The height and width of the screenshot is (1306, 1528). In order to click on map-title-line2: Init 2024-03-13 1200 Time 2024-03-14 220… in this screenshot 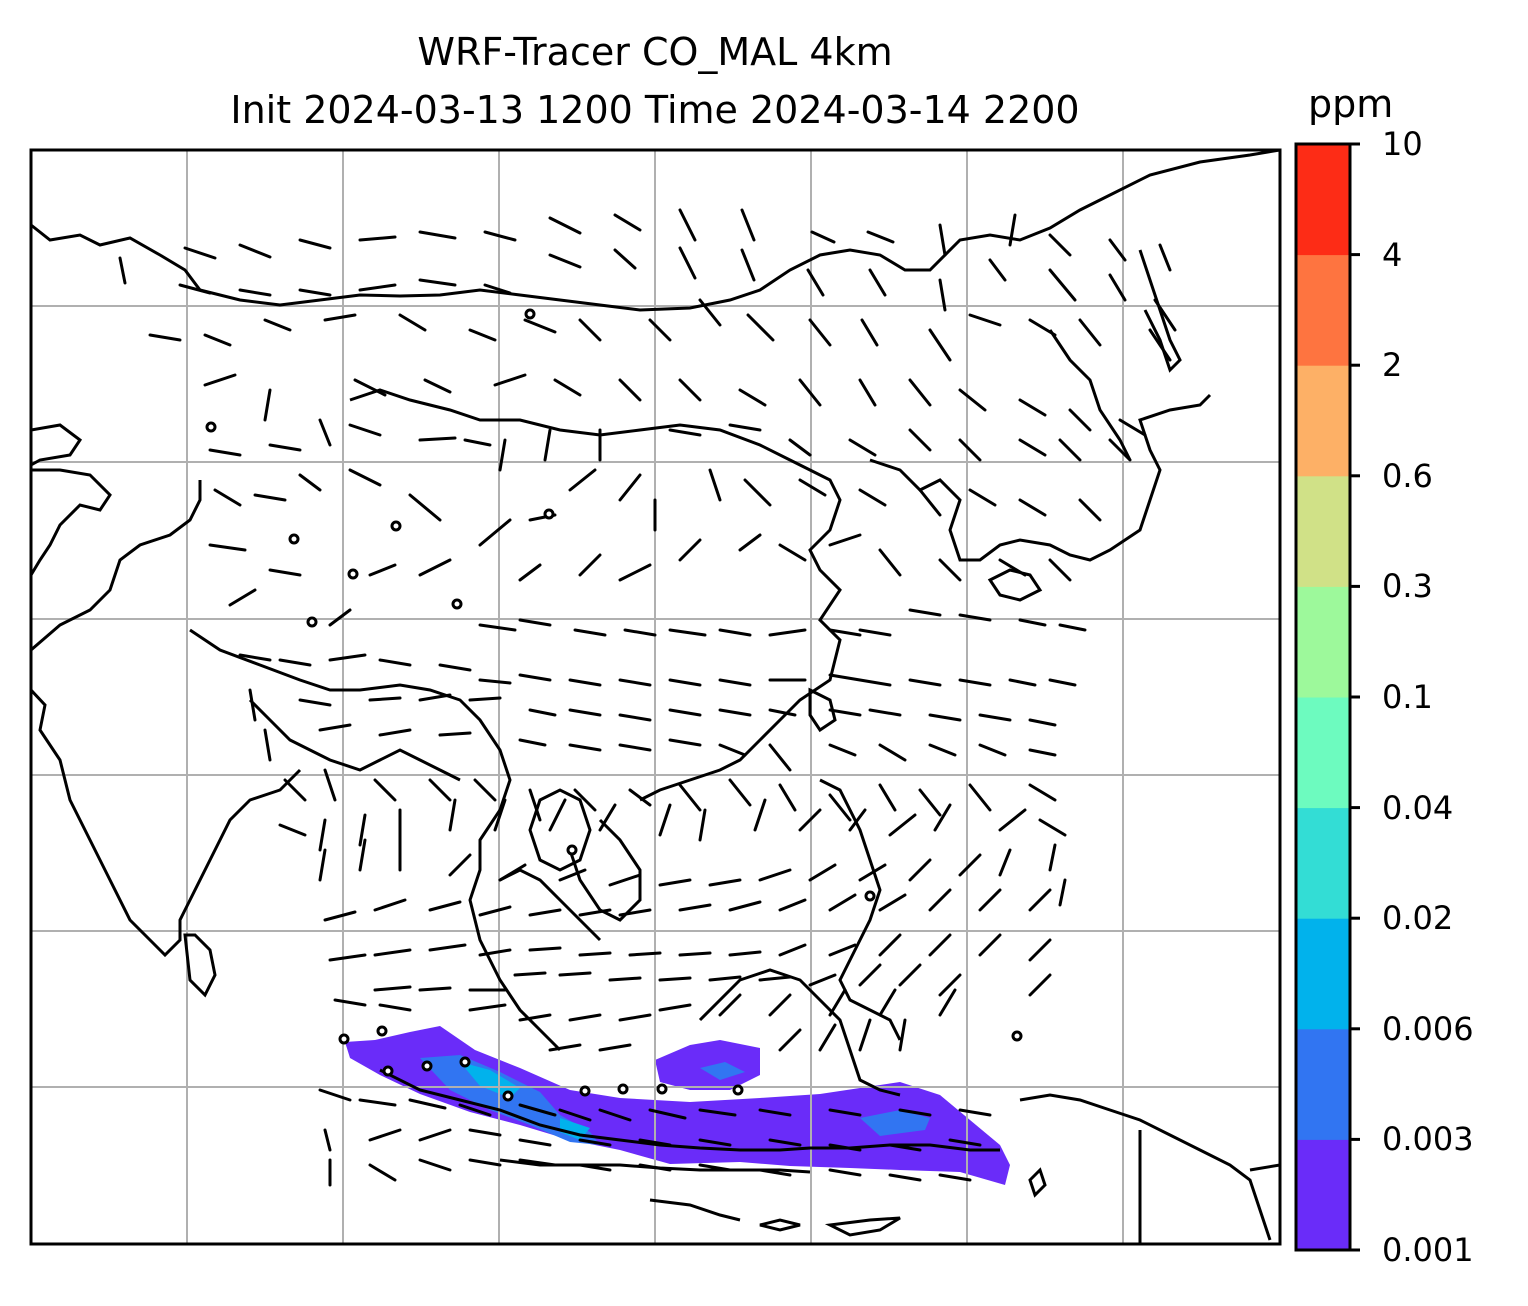, I will do `click(655, 110)`.